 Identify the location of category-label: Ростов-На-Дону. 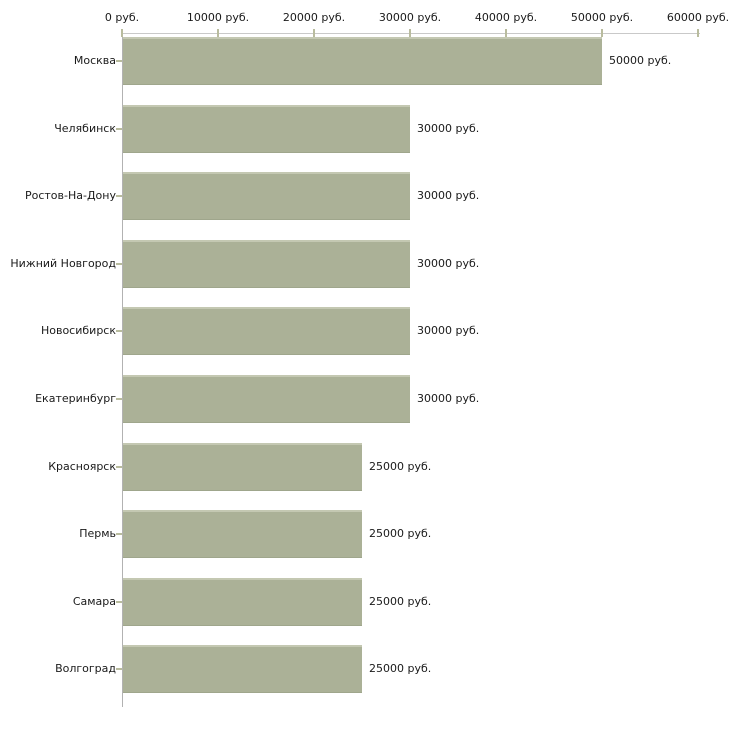
(70, 195).